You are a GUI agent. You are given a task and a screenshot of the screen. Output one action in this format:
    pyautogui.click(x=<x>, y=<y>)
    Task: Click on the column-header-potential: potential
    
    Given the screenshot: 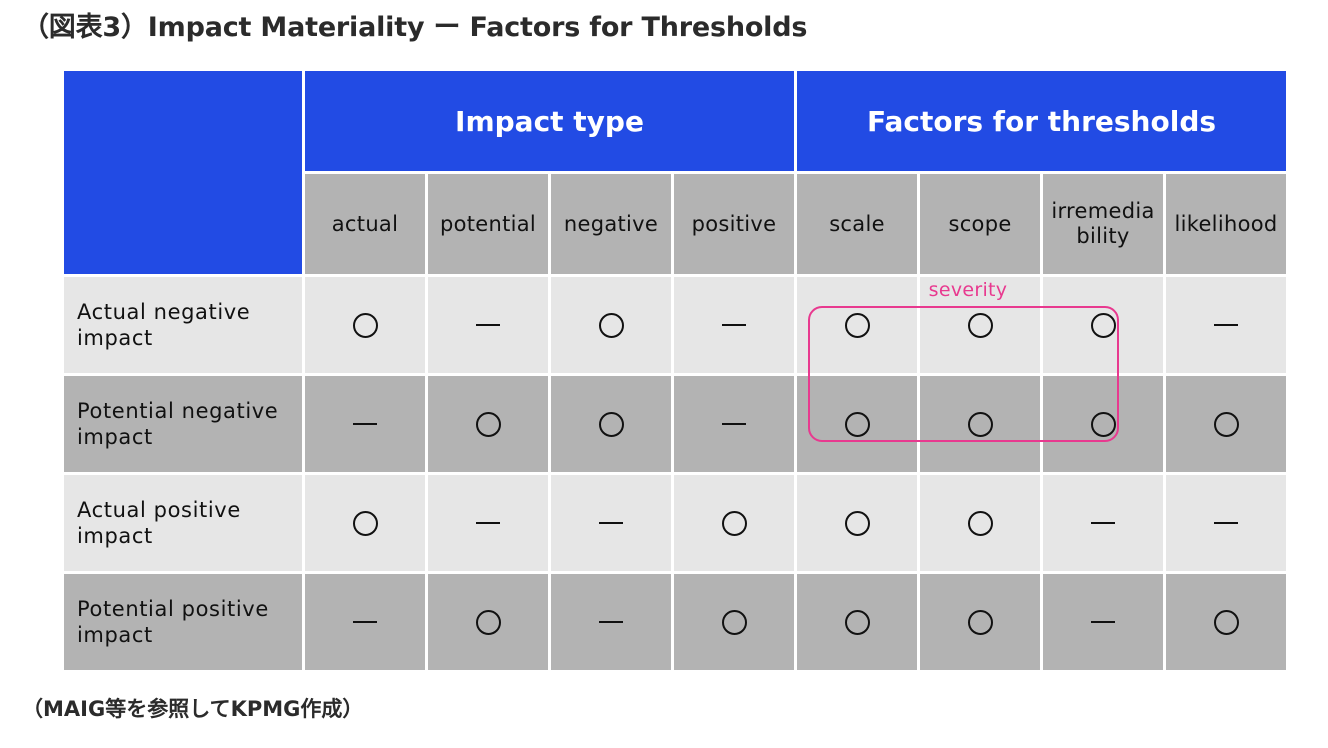 What is the action you would take?
    pyautogui.click(x=488, y=224)
    